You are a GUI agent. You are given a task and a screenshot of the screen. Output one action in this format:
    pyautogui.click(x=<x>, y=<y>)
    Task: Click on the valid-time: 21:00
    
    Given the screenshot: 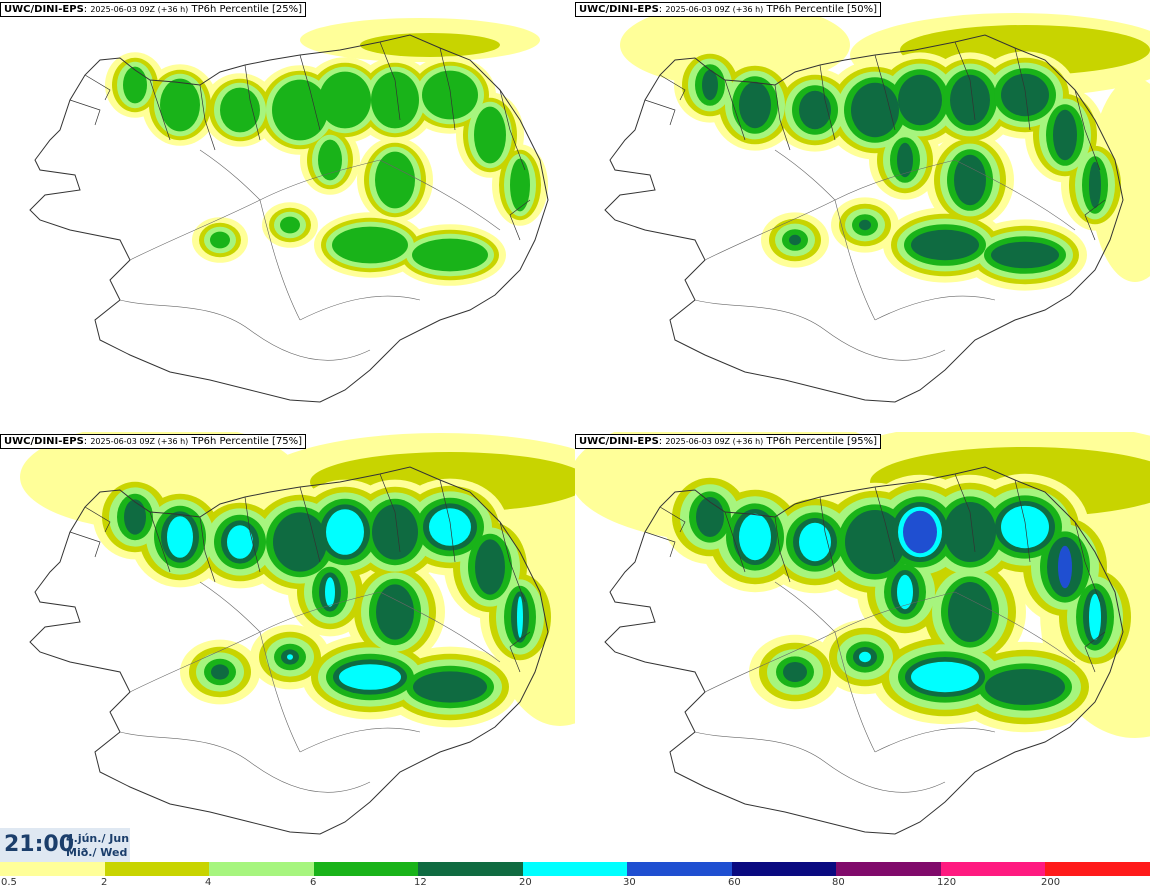 What is the action you would take?
    pyautogui.click(x=39, y=844)
    